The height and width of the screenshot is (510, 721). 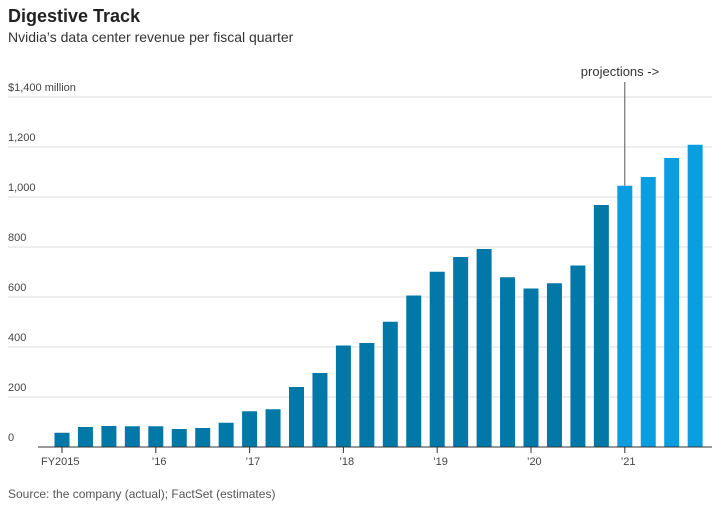 I want to click on y-tick-label: 0, so click(x=11, y=438).